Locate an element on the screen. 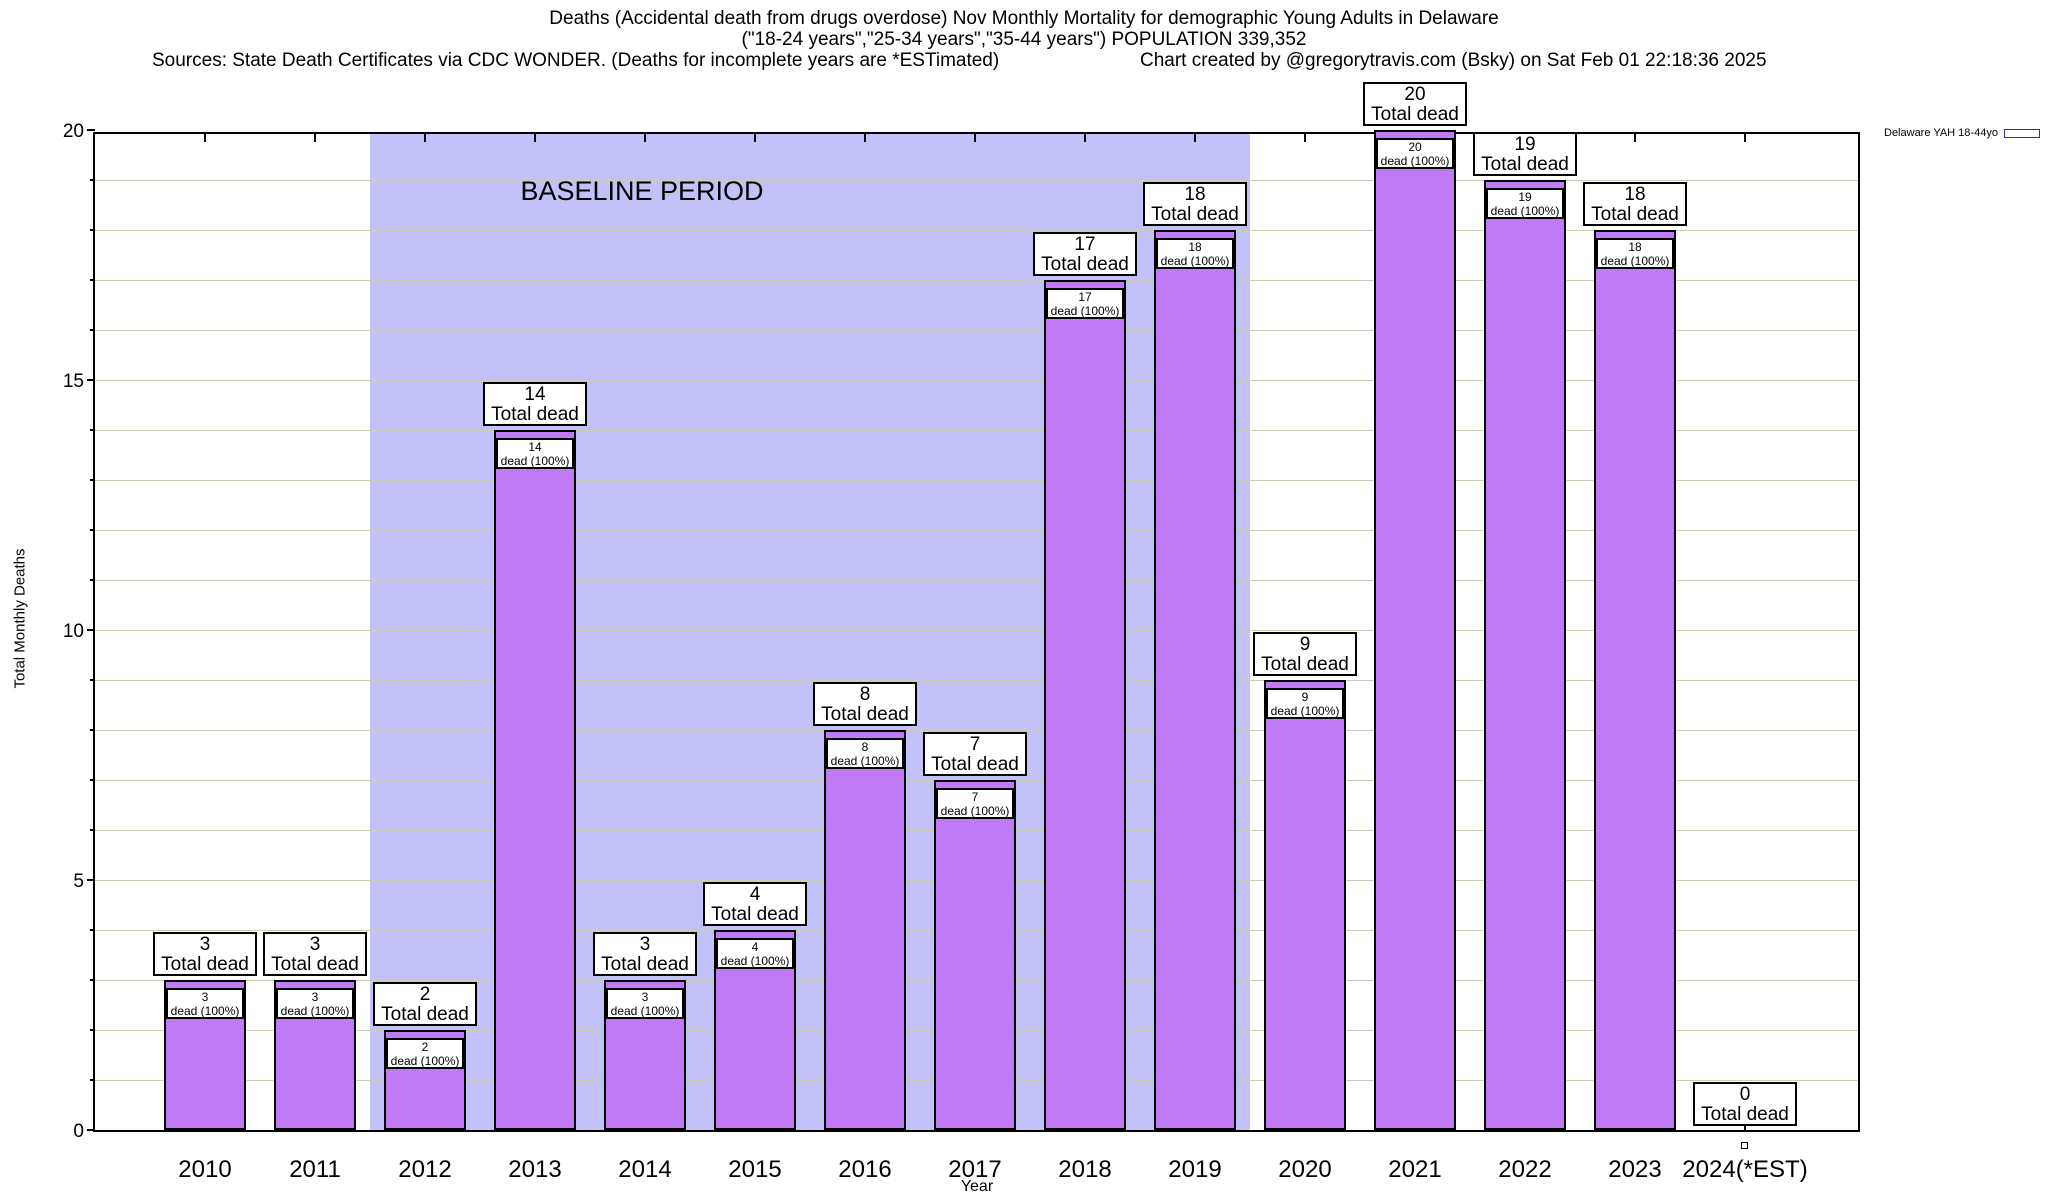  bar-total-label: 17 Total dead is located at coordinates (1085, 254).